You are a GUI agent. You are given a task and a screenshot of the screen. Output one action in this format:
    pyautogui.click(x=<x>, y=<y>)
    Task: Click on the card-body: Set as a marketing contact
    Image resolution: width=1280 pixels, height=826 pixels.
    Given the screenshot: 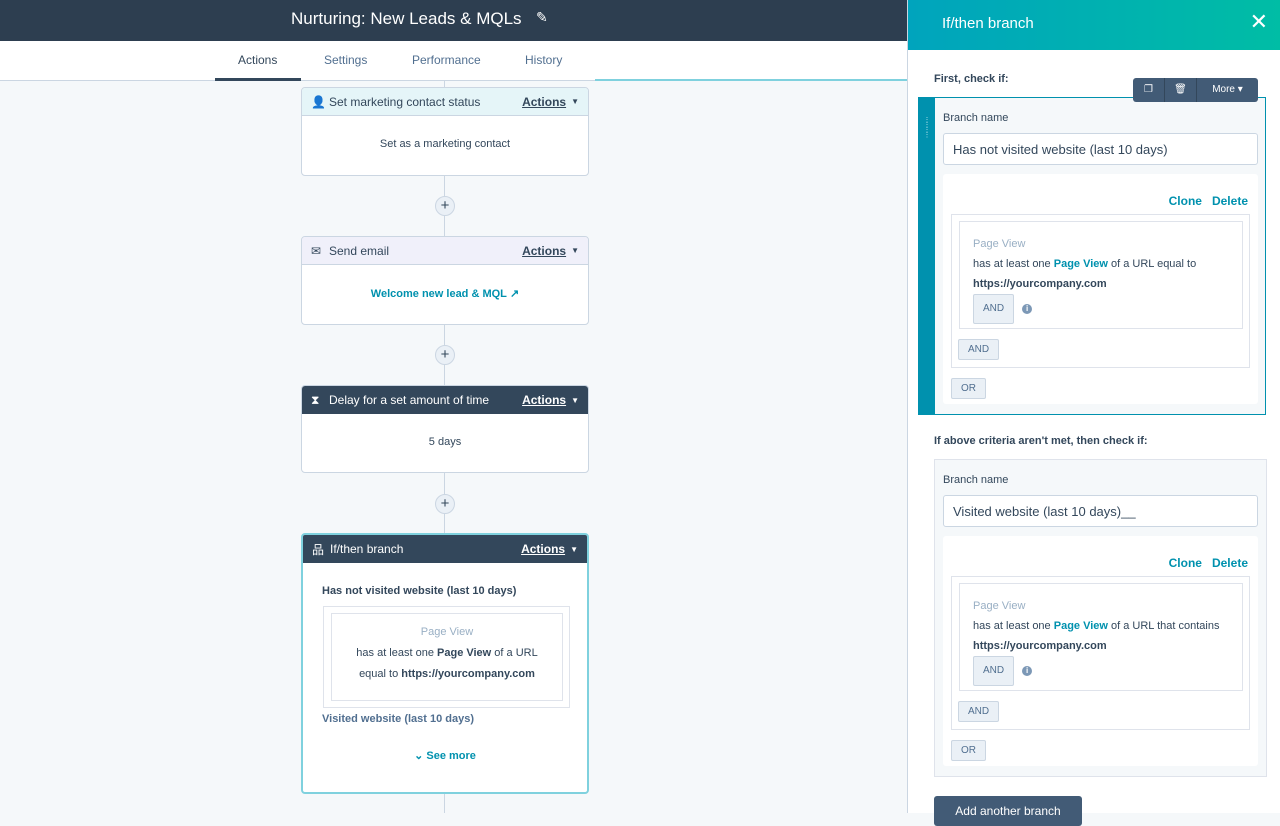 What is the action you would take?
    pyautogui.click(x=445, y=144)
    